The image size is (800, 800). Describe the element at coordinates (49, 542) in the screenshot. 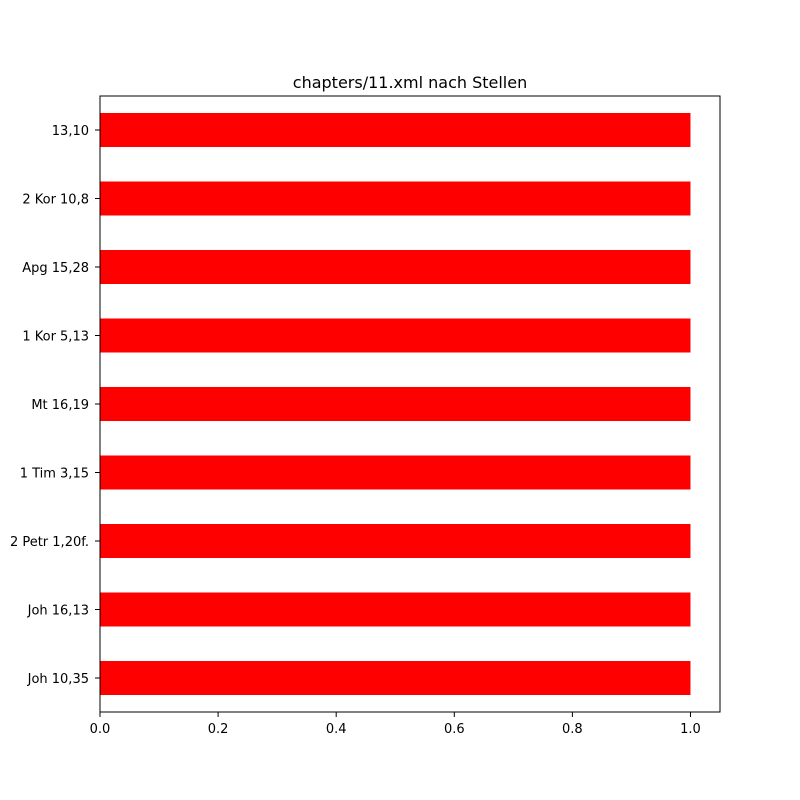

I see `y-tick-label: 2 Petr 1,20f.` at that location.